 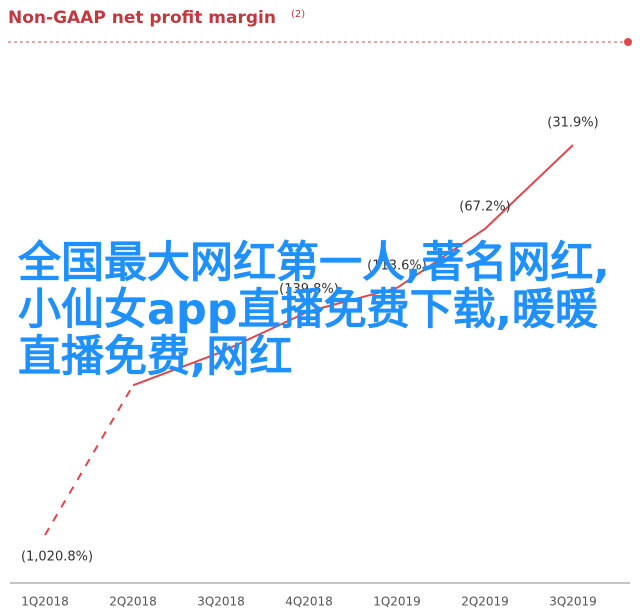 I want to click on x-tick-label: 2Q2018, so click(x=133, y=602).